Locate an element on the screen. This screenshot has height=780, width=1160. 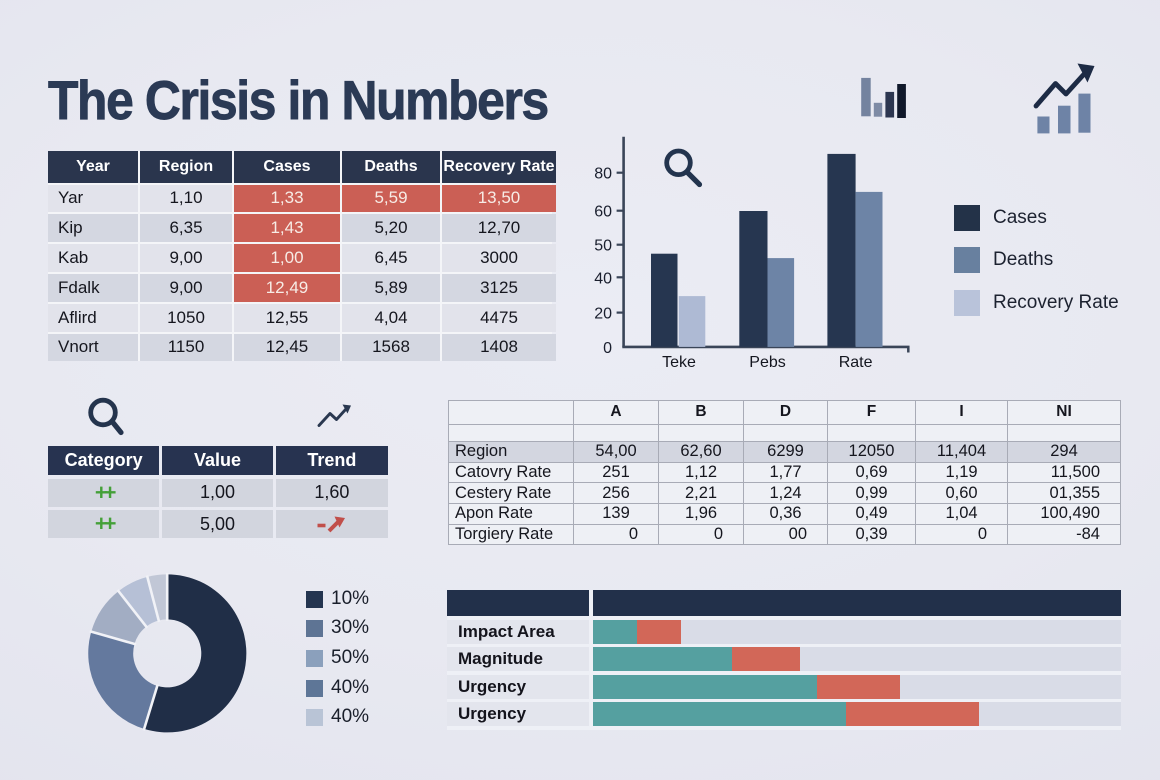
svg-text: 50 is located at coordinates (603, 246).